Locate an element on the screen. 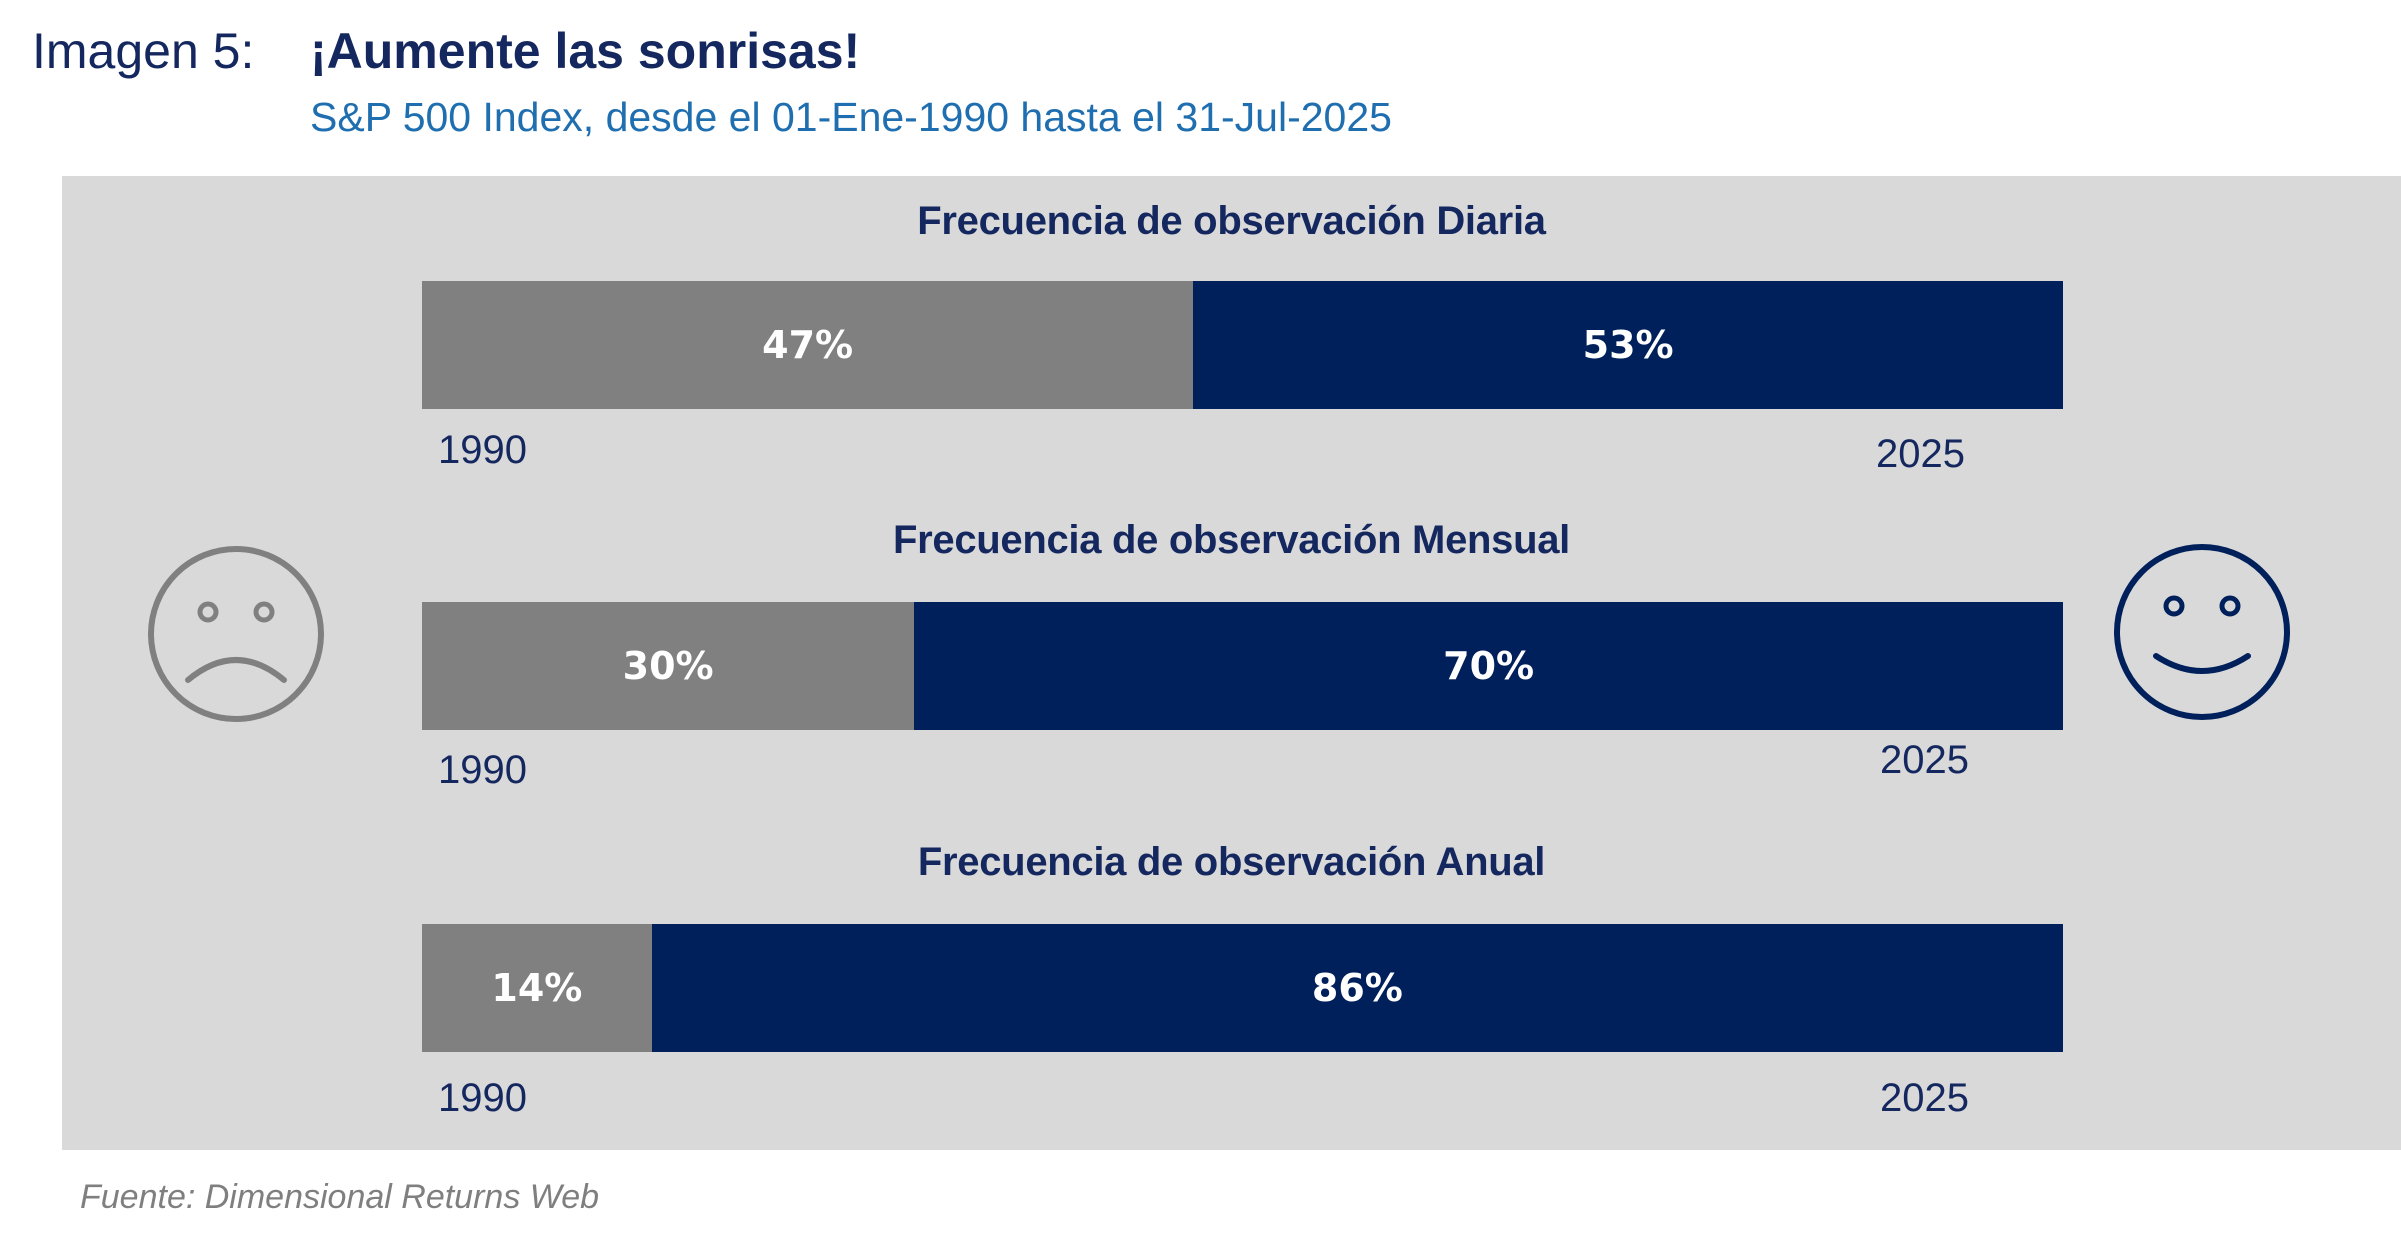  bar-segment-positive: 53% is located at coordinates (1628, 345).